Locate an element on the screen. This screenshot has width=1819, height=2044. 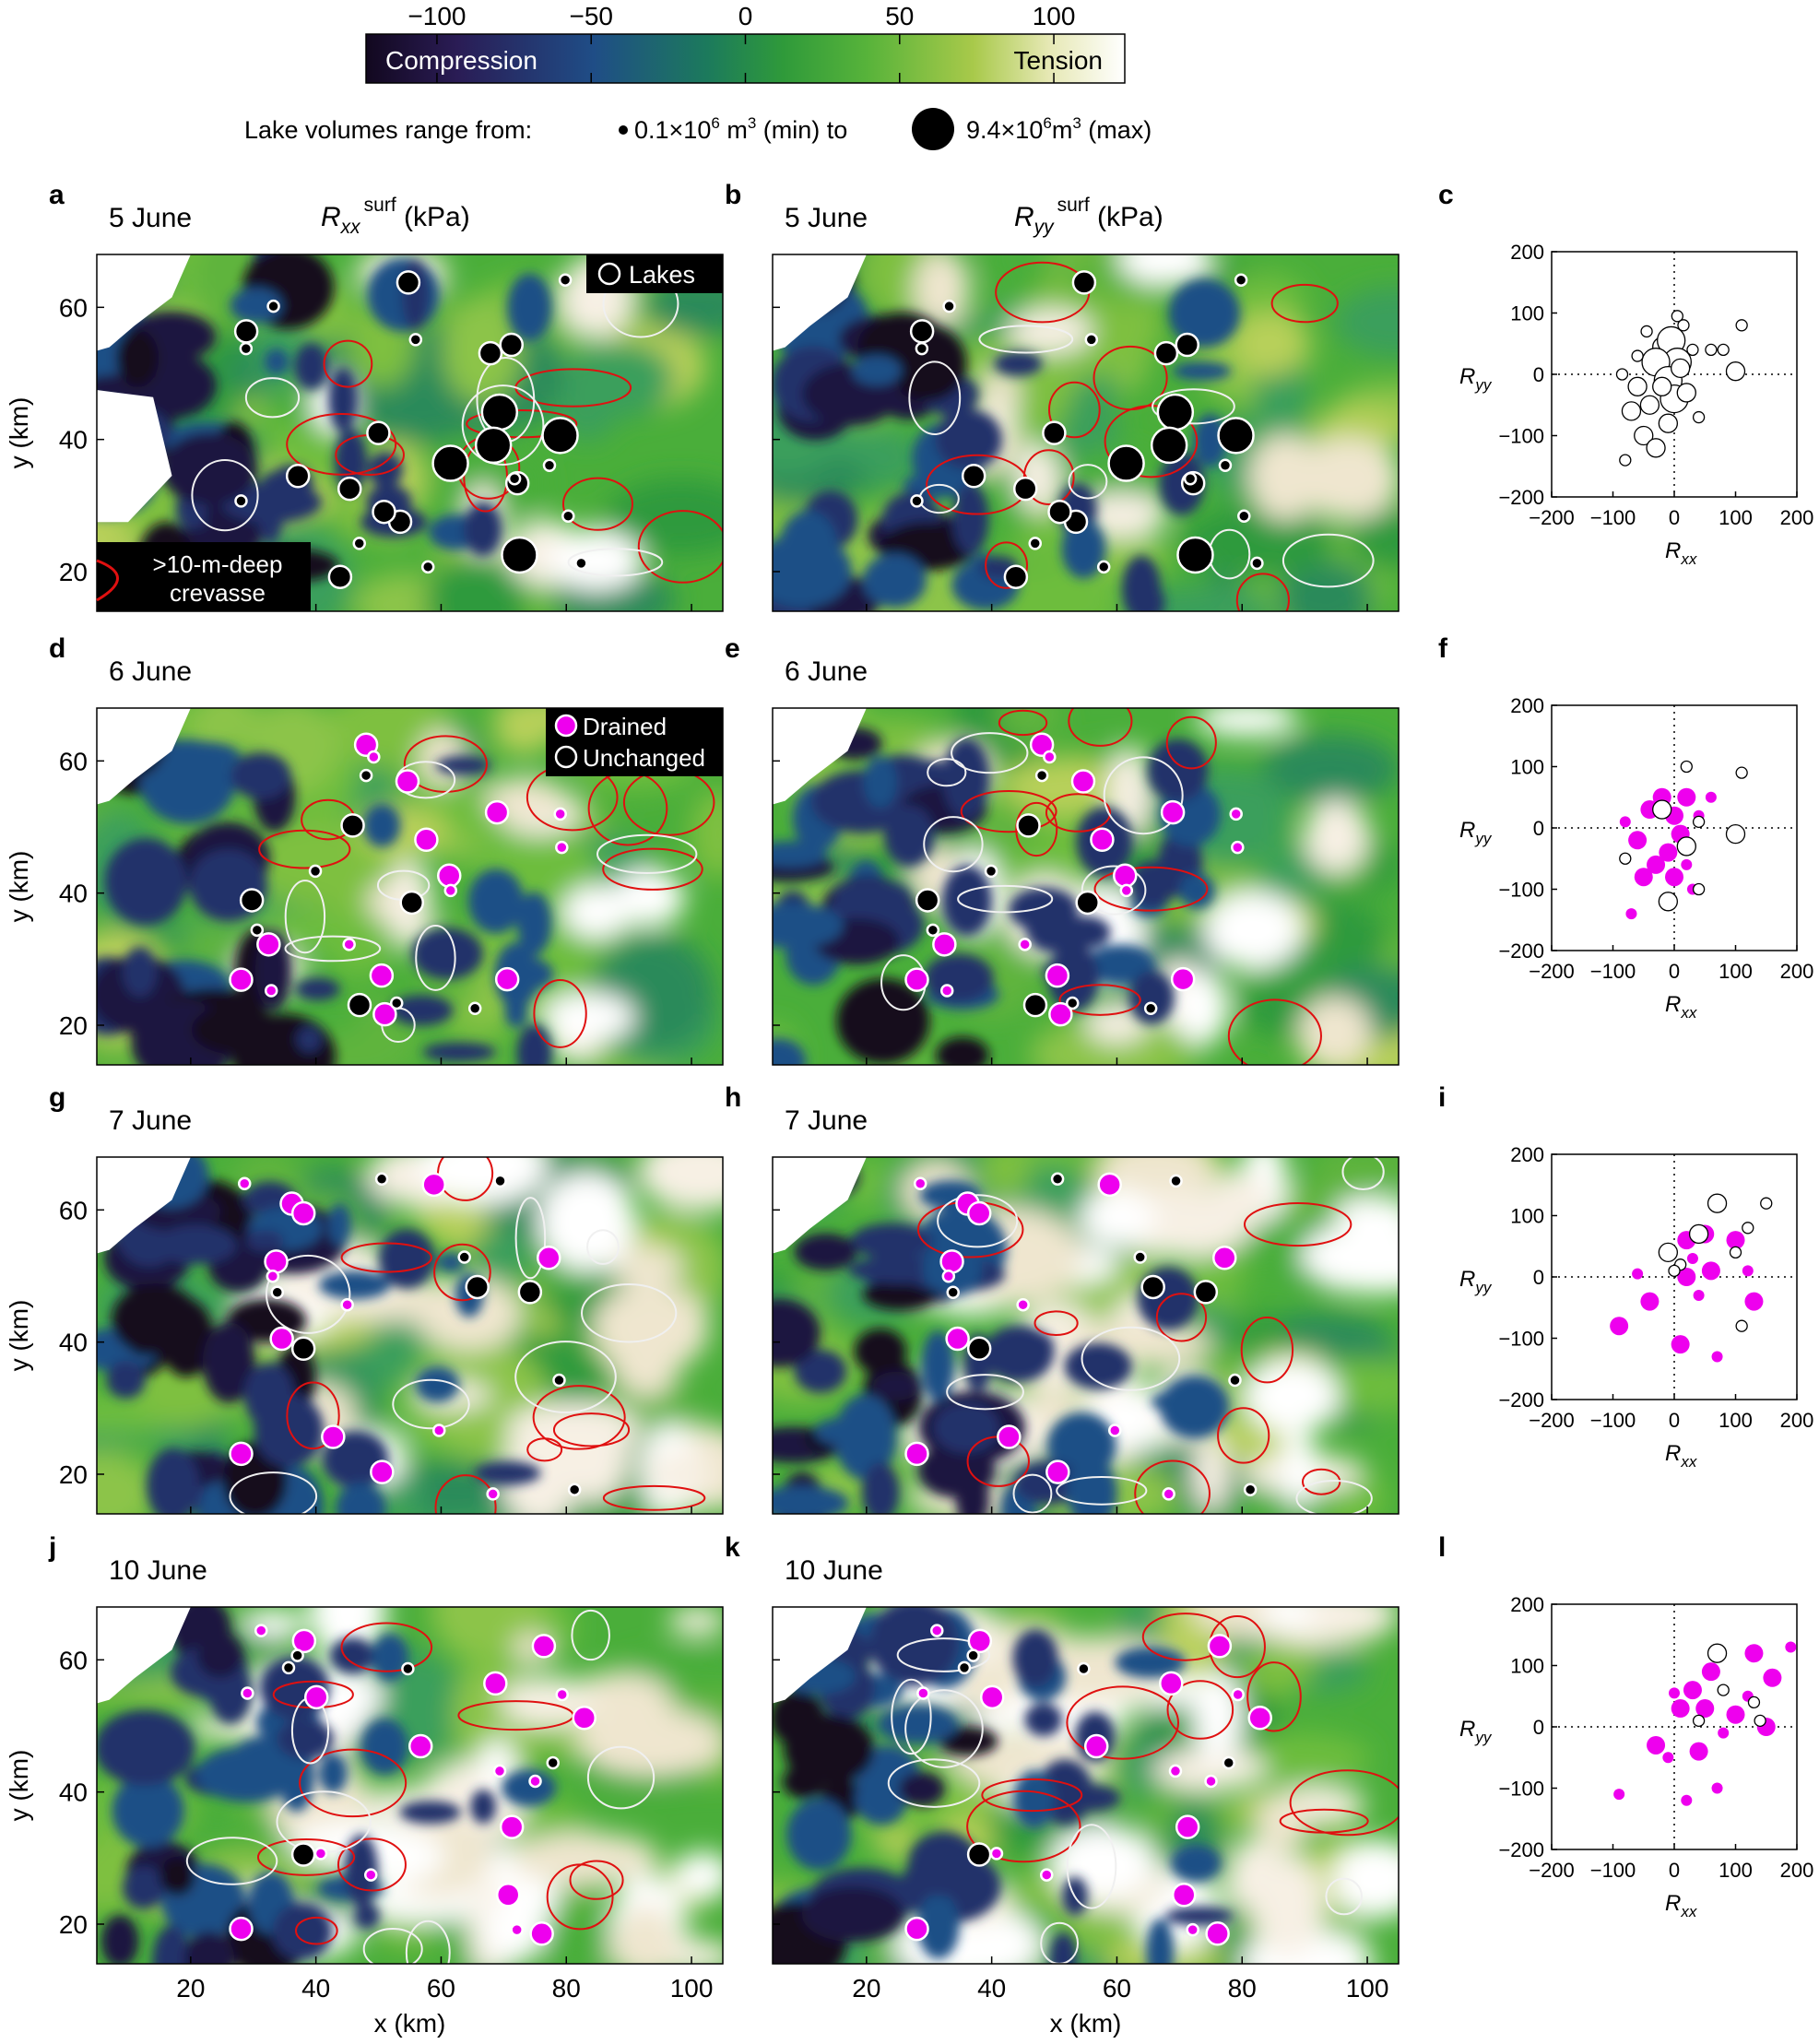
lake-legend-prefix: Lake volumes range from: is located at coordinates (388, 130).